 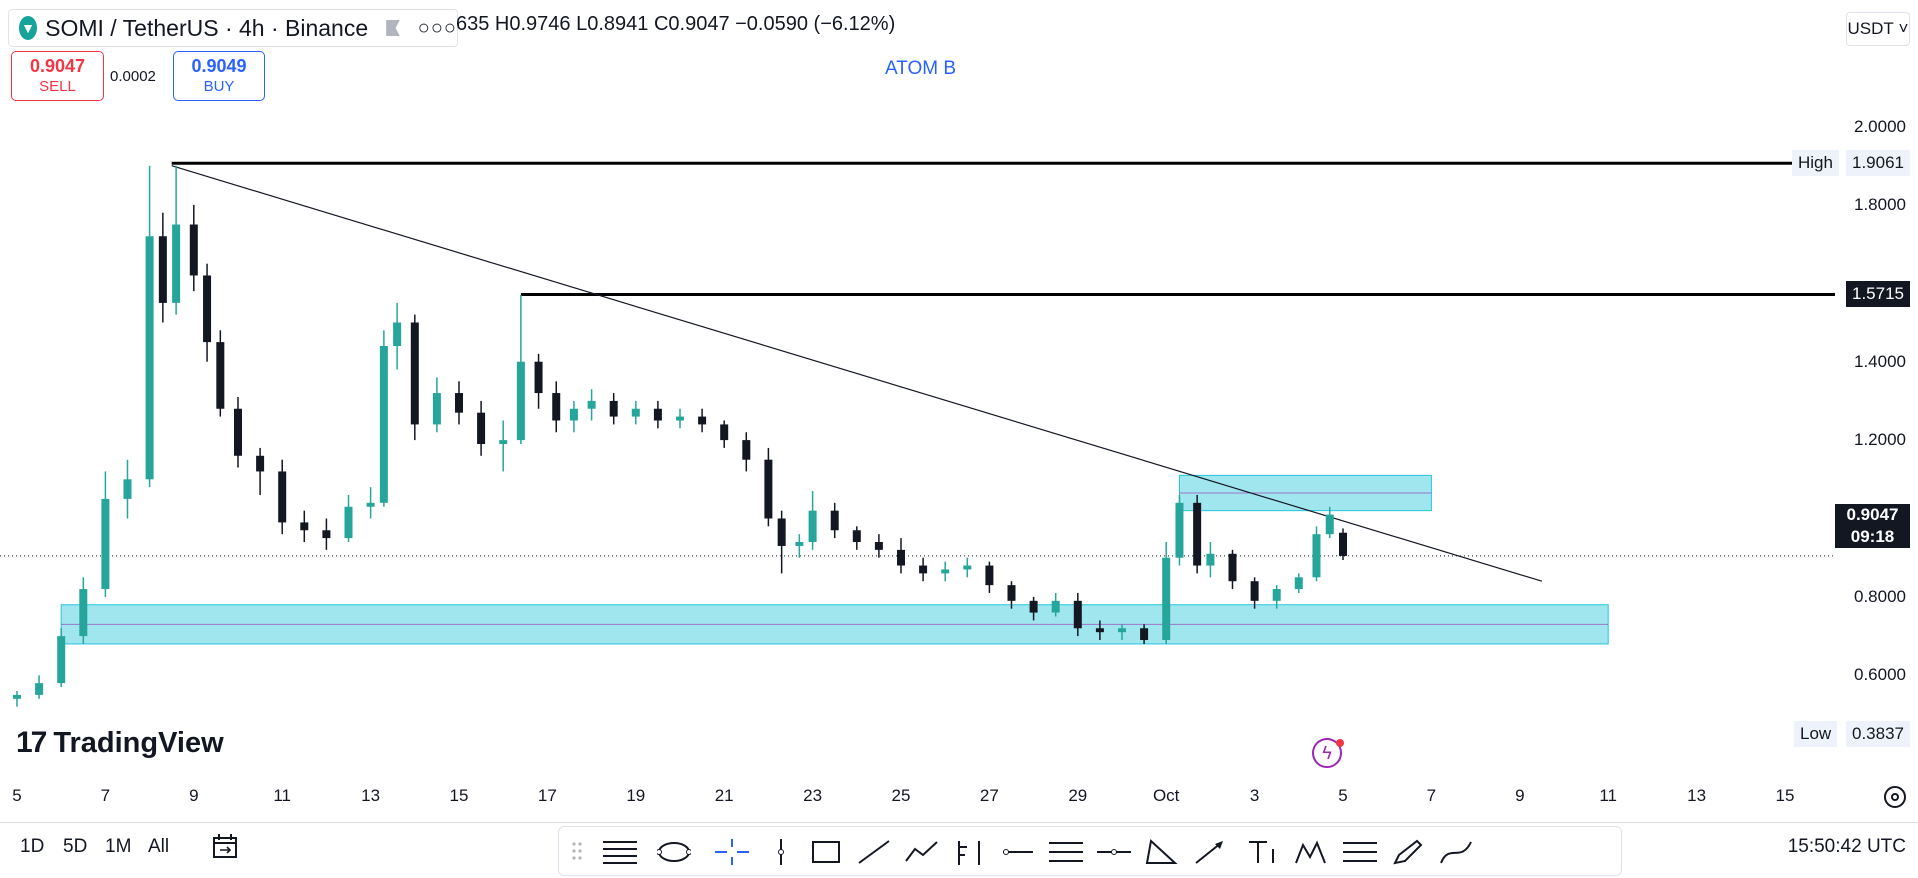 What do you see at coordinates (207, 27) in the screenshot?
I see `symbol-title: SOMI / TetherUS · 4h · Binance` at bounding box center [207, 27].